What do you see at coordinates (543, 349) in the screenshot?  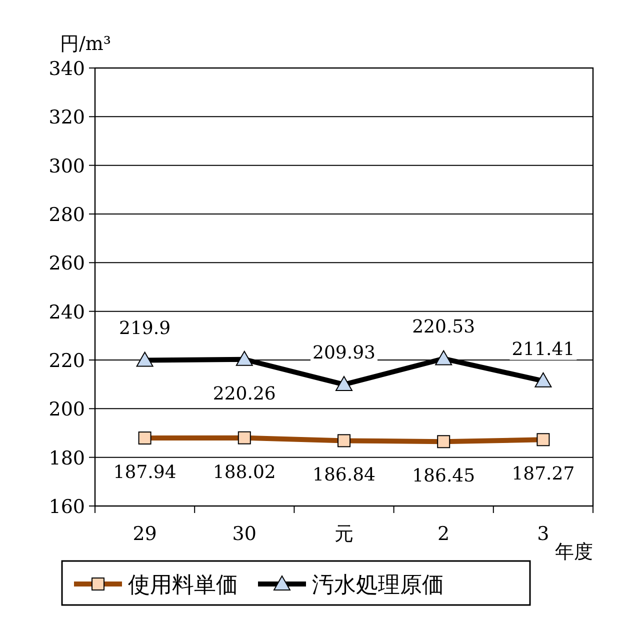 I see `data-label: 211.41` at bounding box center [543, 349].